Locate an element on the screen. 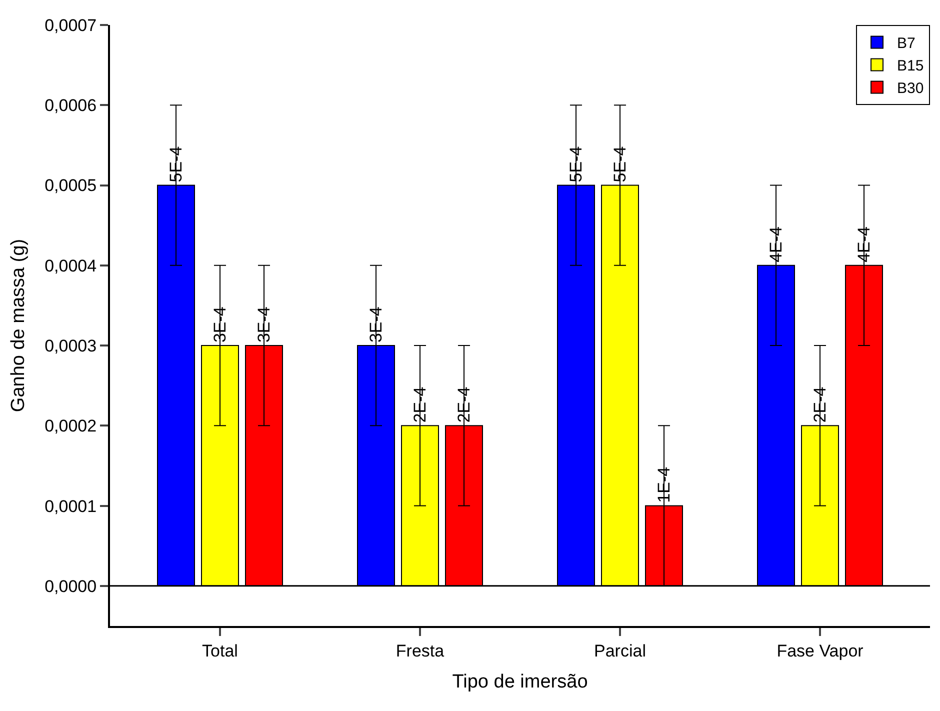 This screenshot has width=940, height=711. x-tick-label: Fase Vapor is located at coordinates (820, 650).